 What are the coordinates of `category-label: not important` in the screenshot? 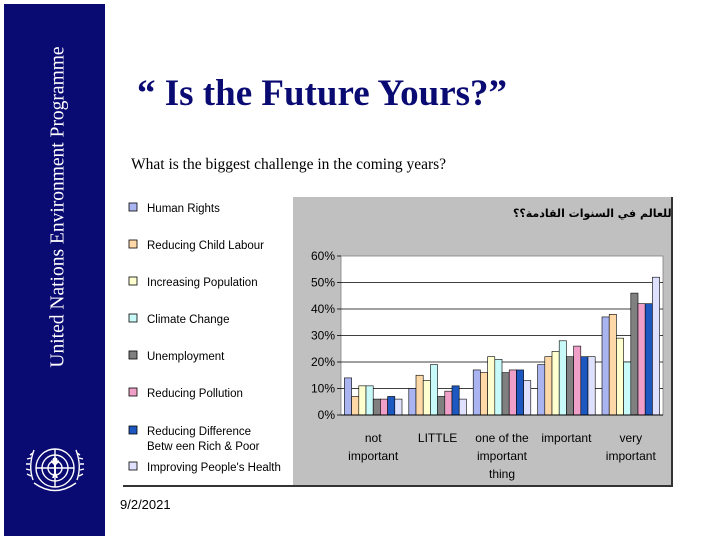 It's located at (373, 447).